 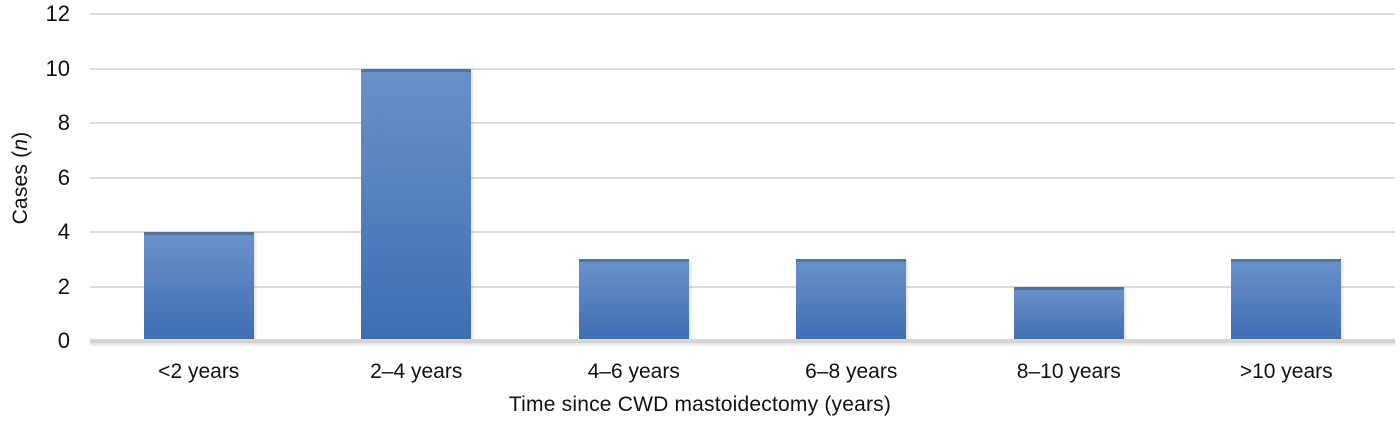 What do you see at coordinates (63, 340) in the screenshot?
I see `y-tick-label-0: 0` at bounding box center [63, 340].